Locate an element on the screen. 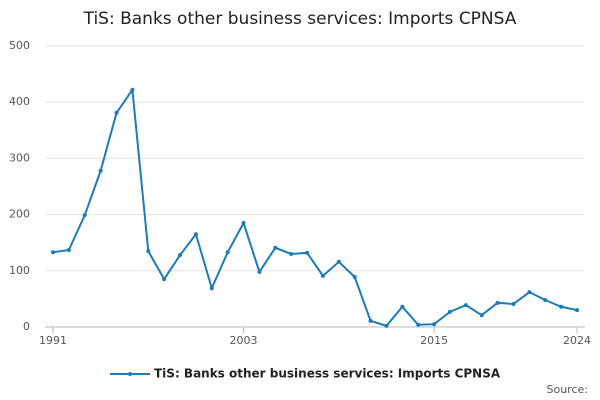 The width and height of the screenshot is (600, 400). y-tick-label: 0 is located at coordinates (26, 326).